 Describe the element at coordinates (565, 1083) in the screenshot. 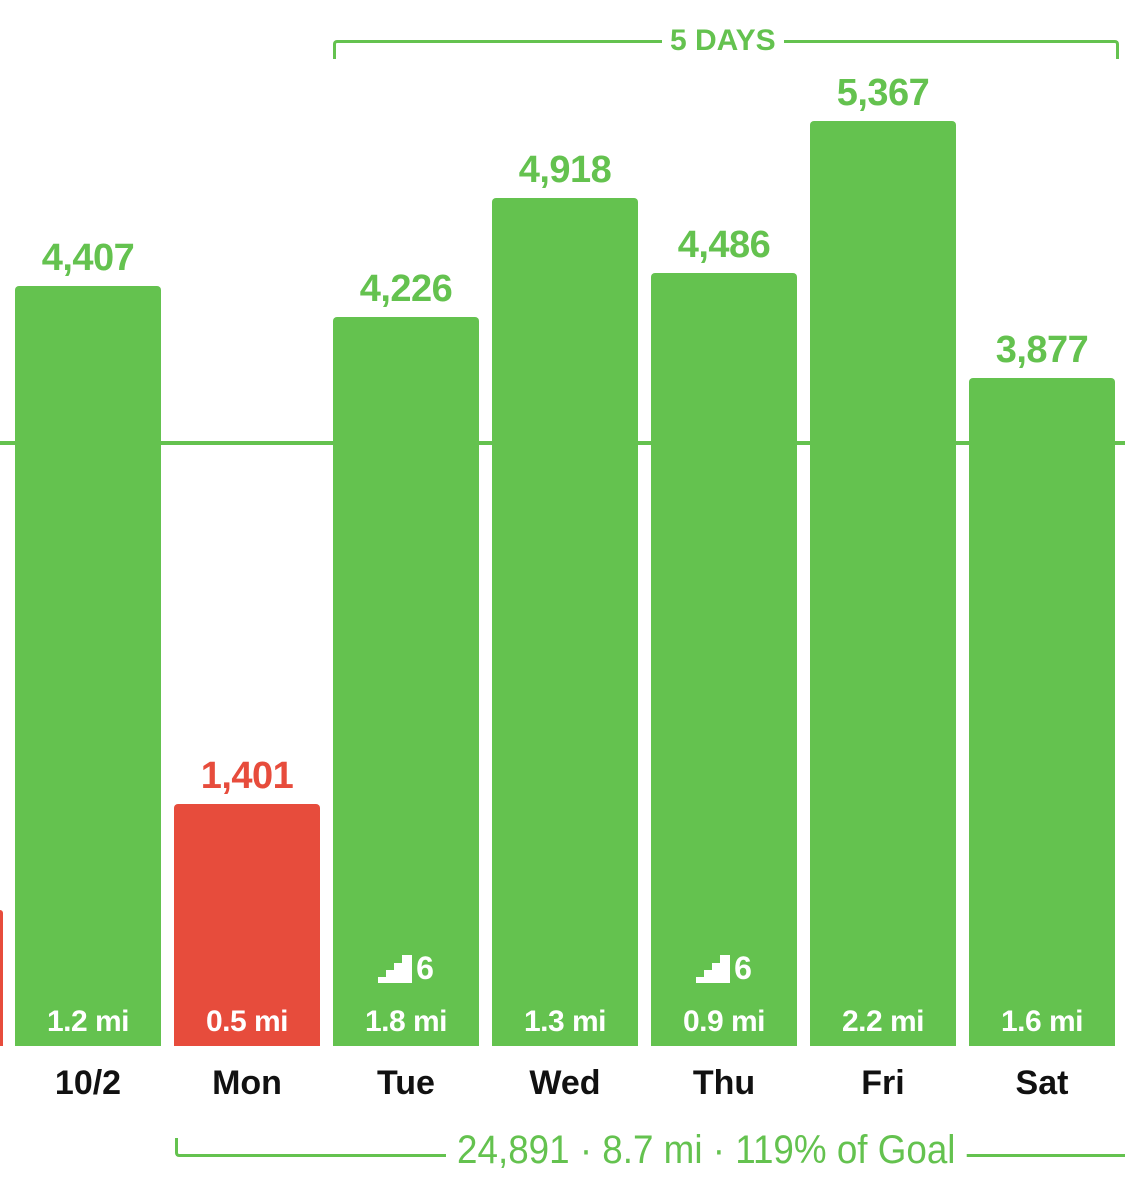

I see `day-label: Wed` at that location.